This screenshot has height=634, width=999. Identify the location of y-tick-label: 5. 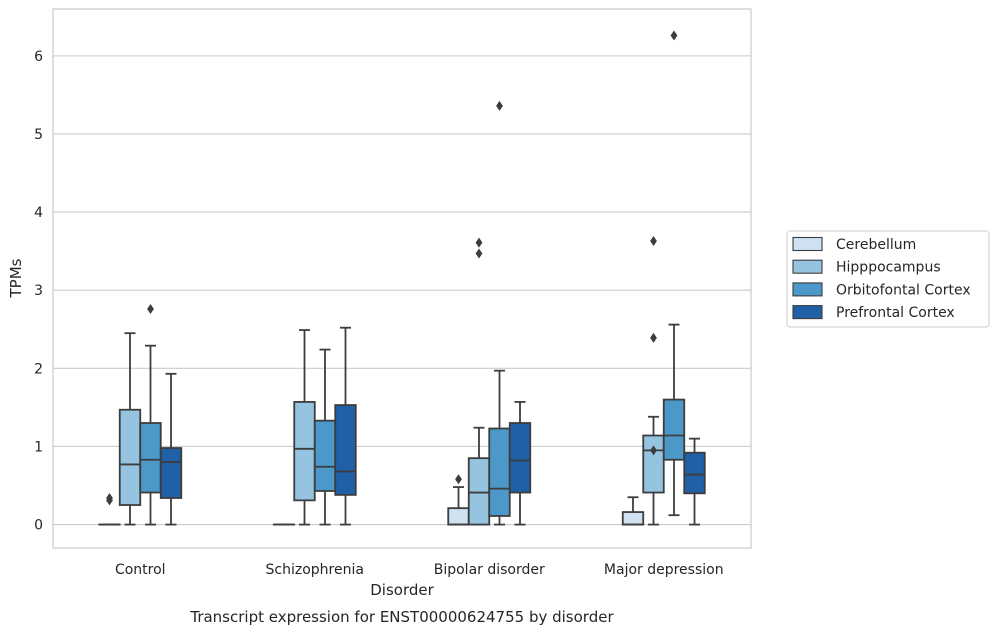
(38, 135).